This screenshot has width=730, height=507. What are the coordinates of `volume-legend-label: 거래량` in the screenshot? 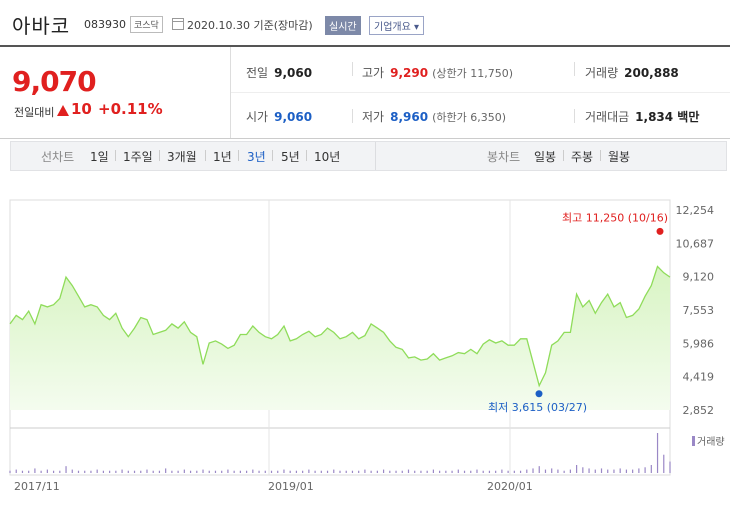 It's located at (711, 442).